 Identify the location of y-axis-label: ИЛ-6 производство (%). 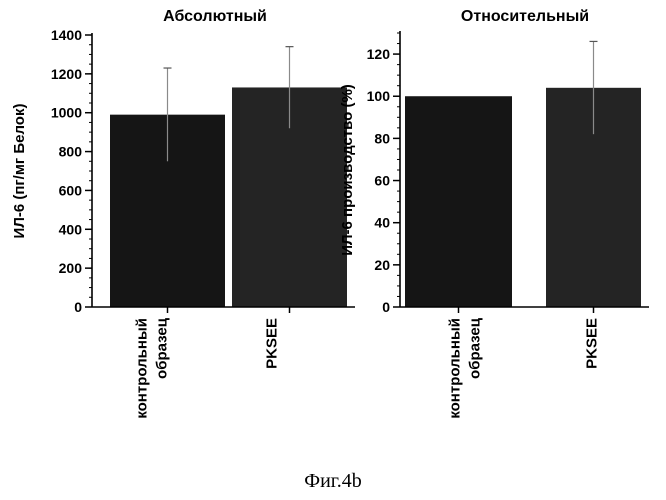
(347, 170).